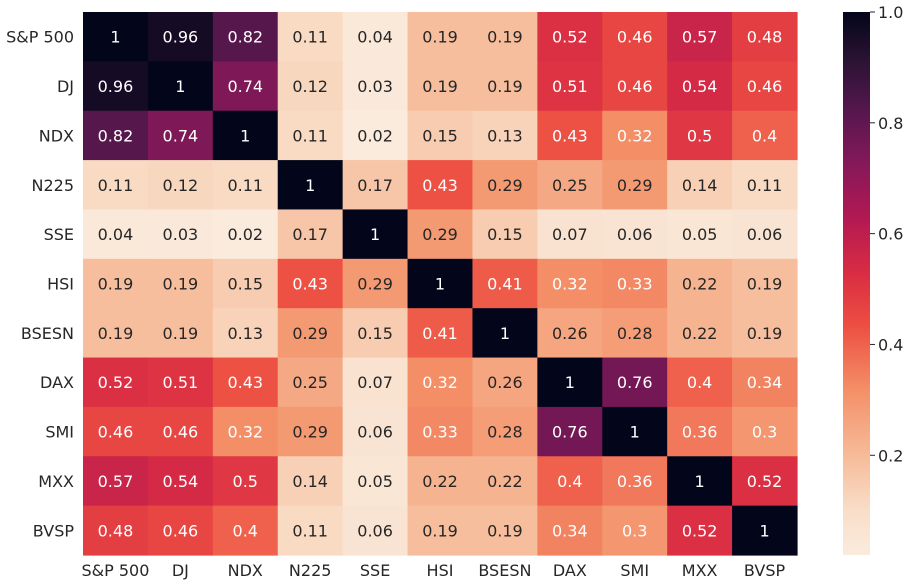  What do you see at coordinates (310, 432) in the screenshot?
I see `cell-value-label: 0.29` at bounding box center [310, 432].